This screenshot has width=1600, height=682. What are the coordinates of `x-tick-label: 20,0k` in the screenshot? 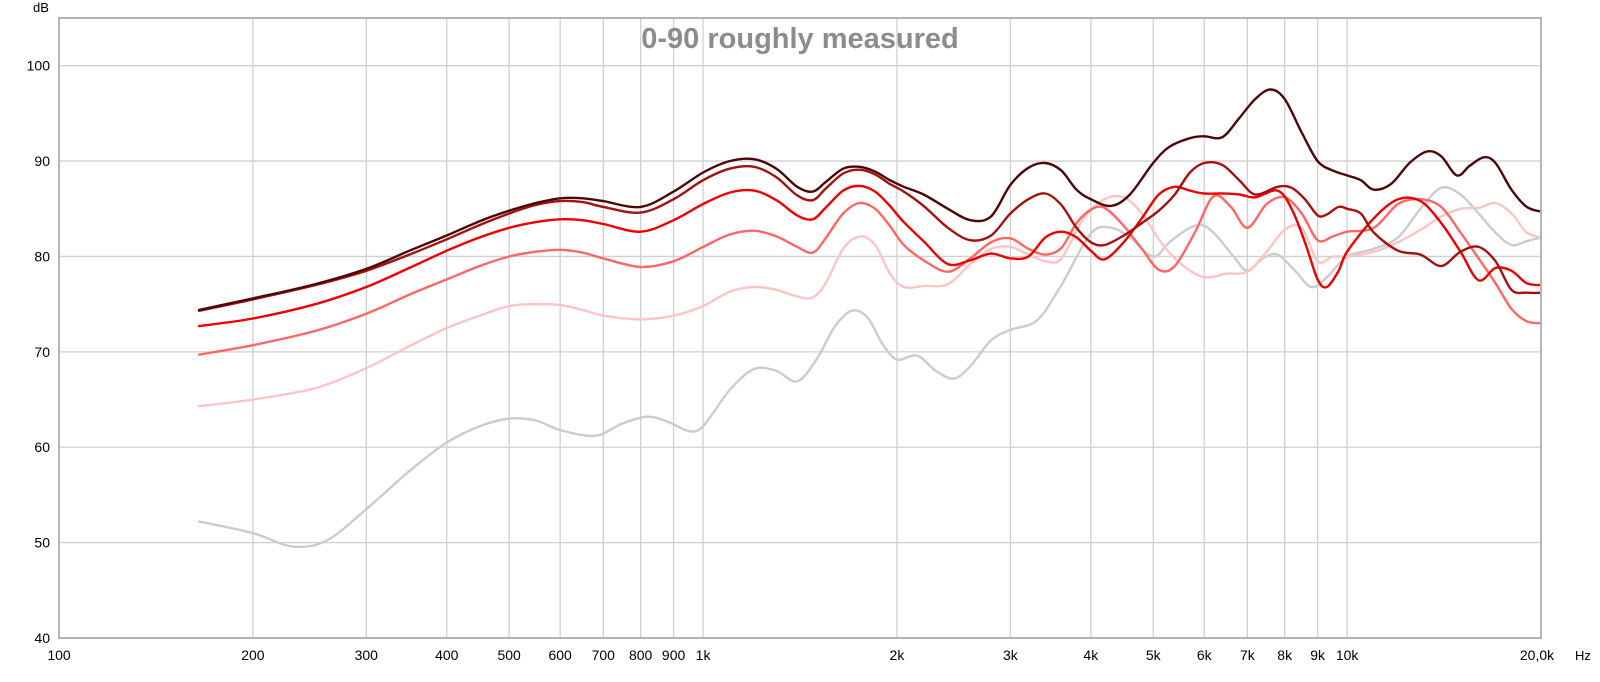 It's located at (1537, 655).